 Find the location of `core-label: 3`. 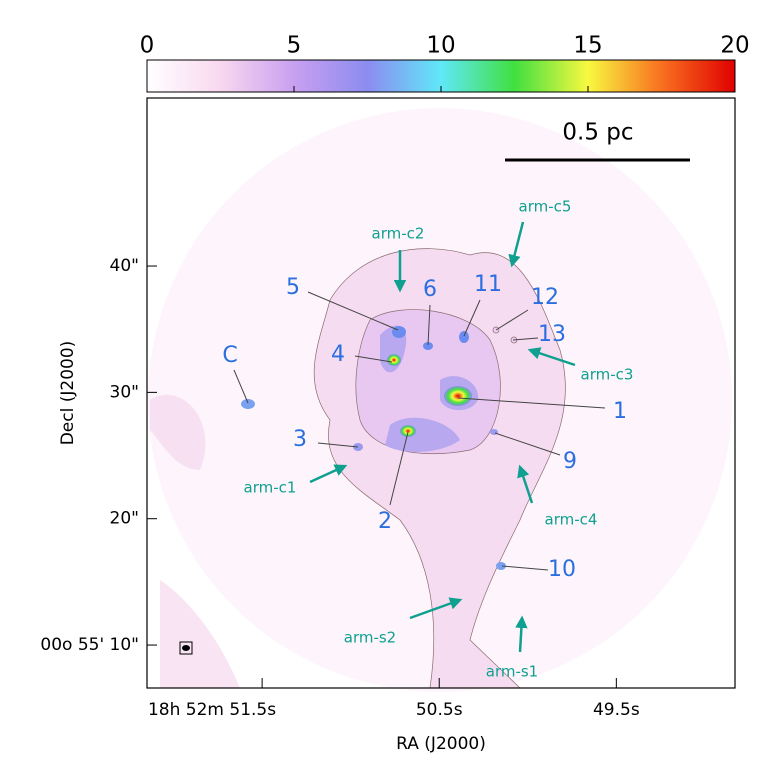

core-label: 3 is located at coordinates (300, 439).